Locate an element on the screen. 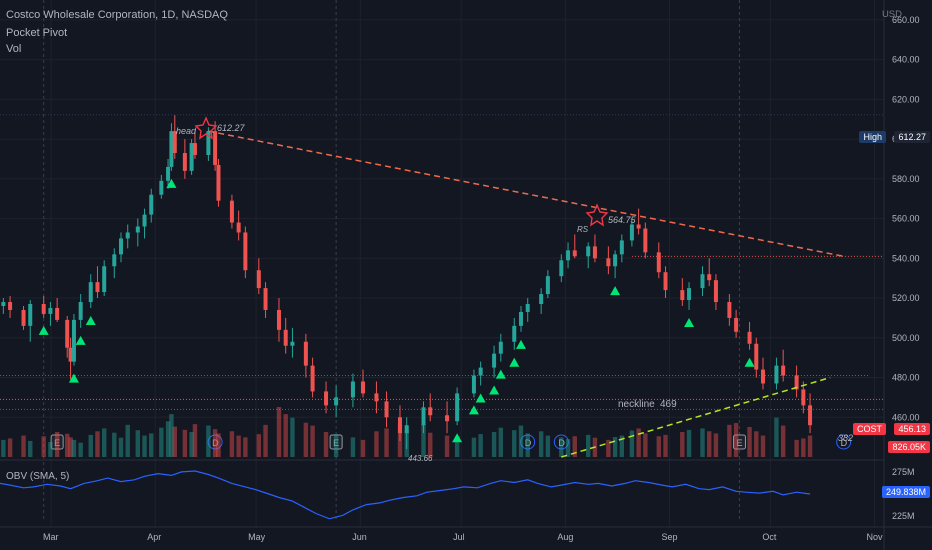 Image resolution: width=932 pixels, height=550 pixels. currency-label: USD is located at coordinates (891, 14).